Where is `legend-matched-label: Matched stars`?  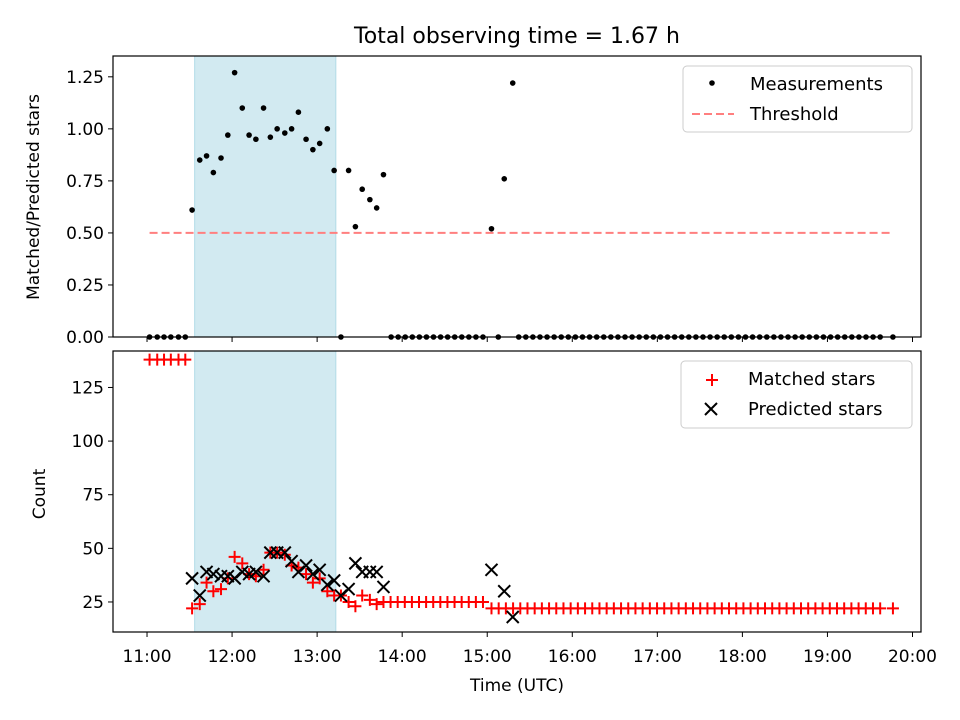
legend-matched-label: Matched stars is located at coordinates (811, 379).